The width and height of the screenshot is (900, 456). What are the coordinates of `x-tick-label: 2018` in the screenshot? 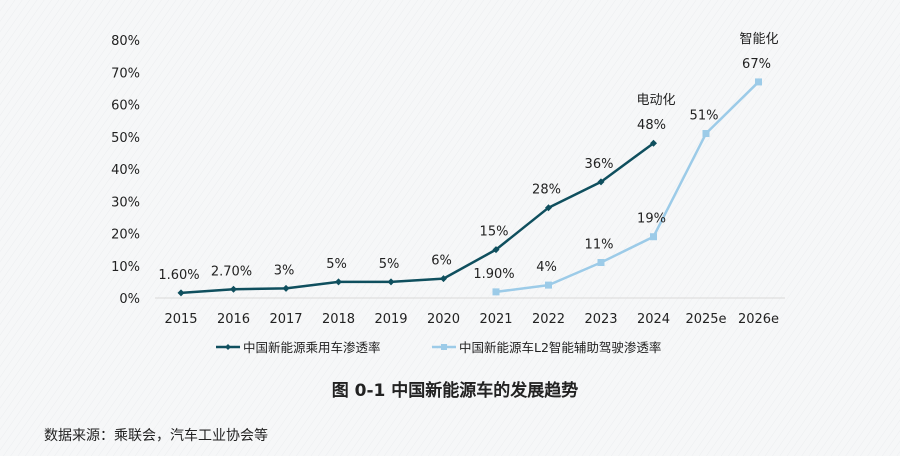 It's located at (338, 319).